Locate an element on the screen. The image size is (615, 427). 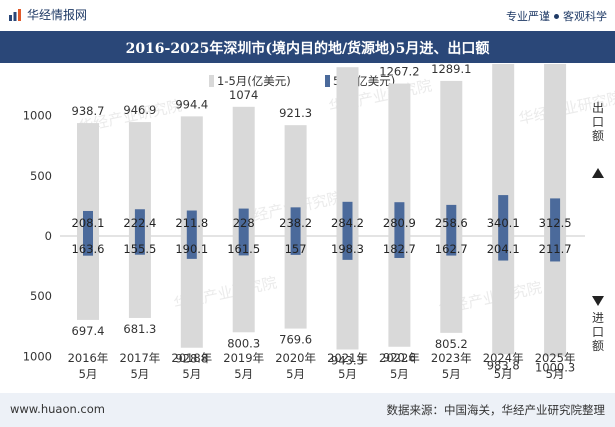
data-label-month-import: 182.7 is located at coordinates (399, 249).